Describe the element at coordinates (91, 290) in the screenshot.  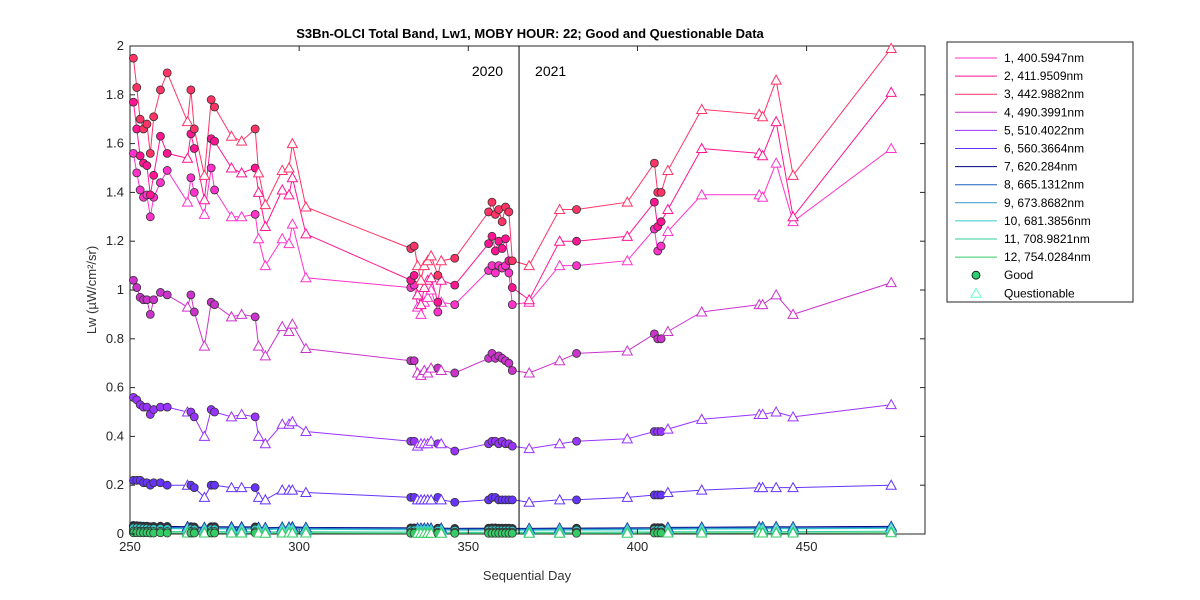
I see `y-axis-label: Lw (µW/cm²/sr)` at that location.